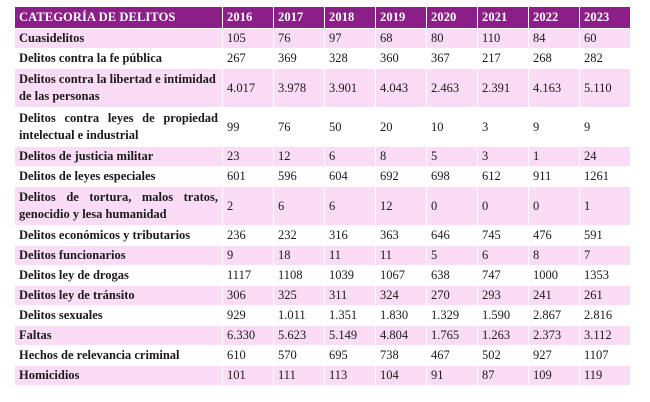 Image resolution: width=650 pixels, height=402 pixels. Describe the element at coordinates (503, 17) in the screenshot. I see `header-year-2021: 2021` at that location.